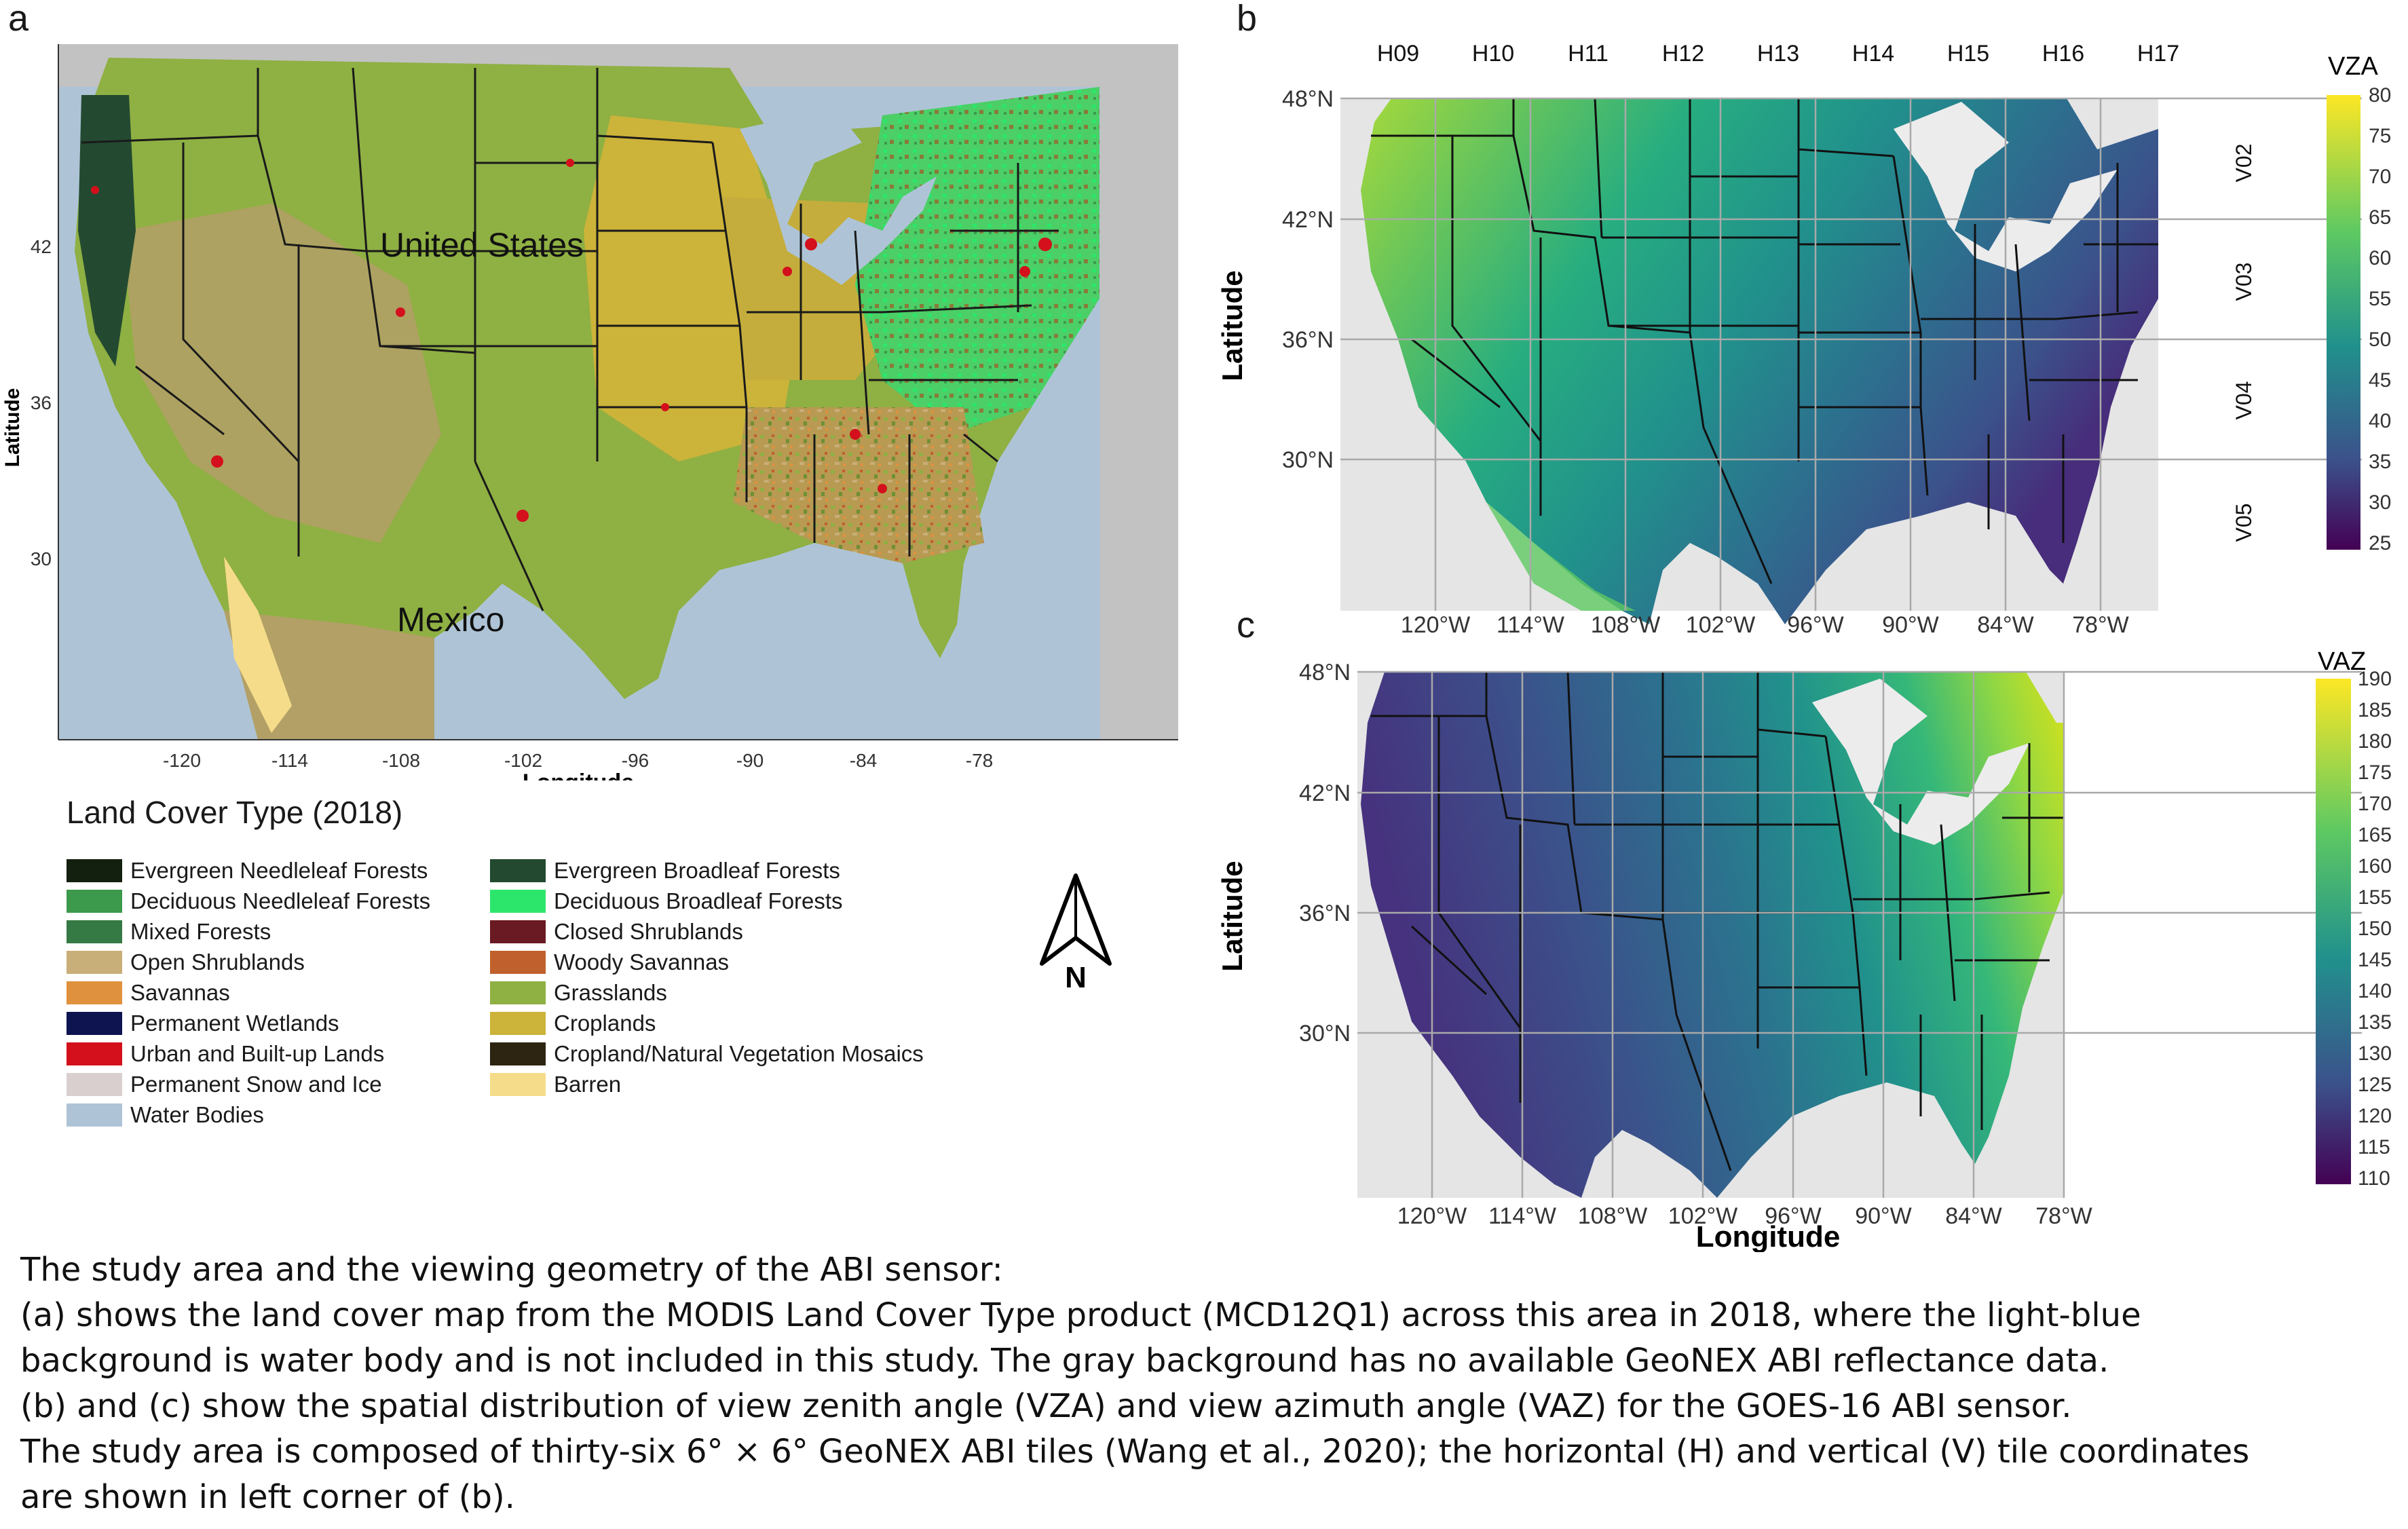 The image size is (2408, 1529). Describe the element at coordinates (2158, 54) in the screenshot. I see `h-tile: H17` at that location.